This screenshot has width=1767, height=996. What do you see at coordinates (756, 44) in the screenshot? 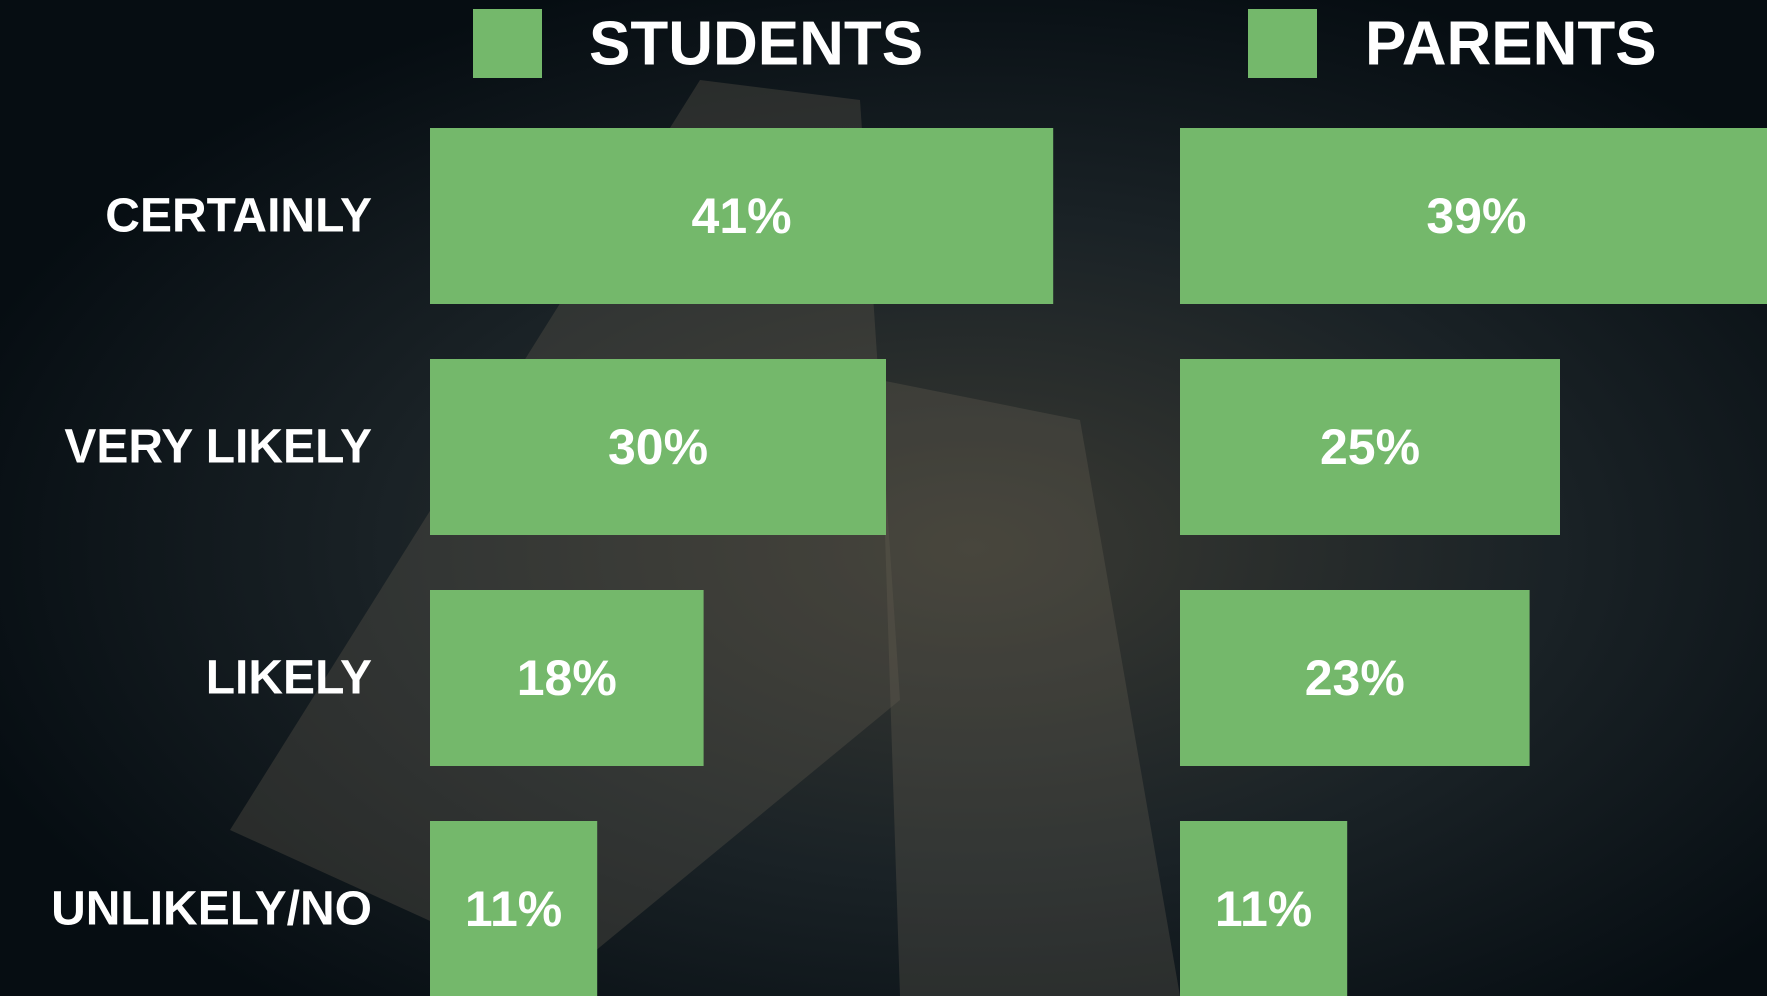
I see `legend-label: STUDENTS` at bounding box center [756, 44].